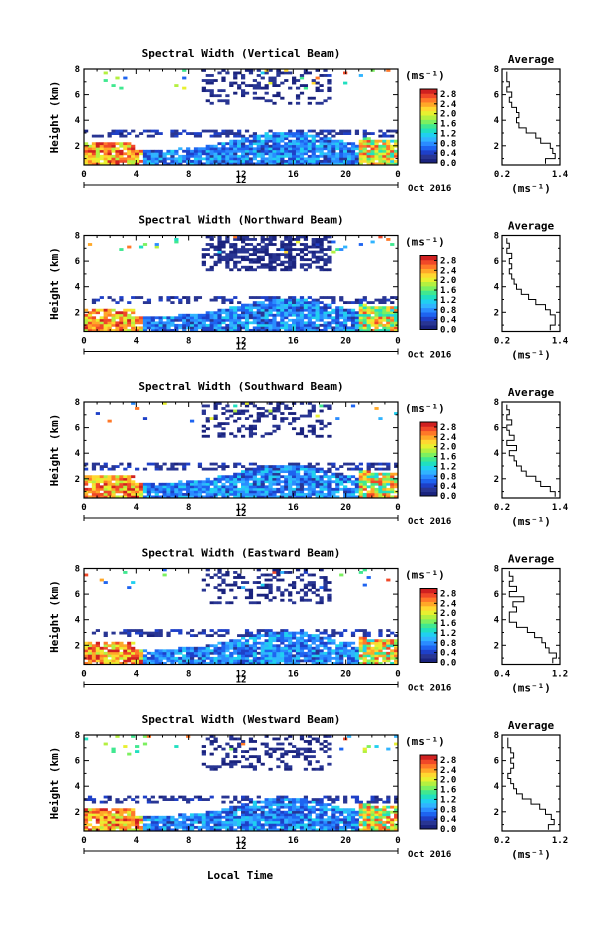  I want to click on x-tick-label: 16, so click(293, 508).